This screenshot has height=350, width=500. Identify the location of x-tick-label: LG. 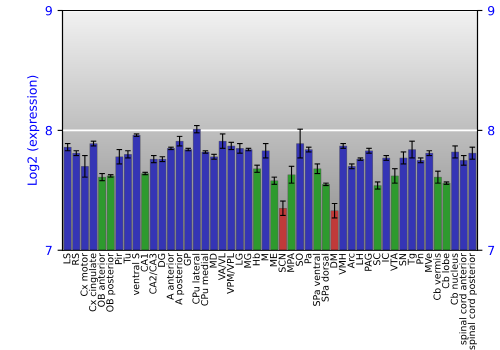
(239, 259).